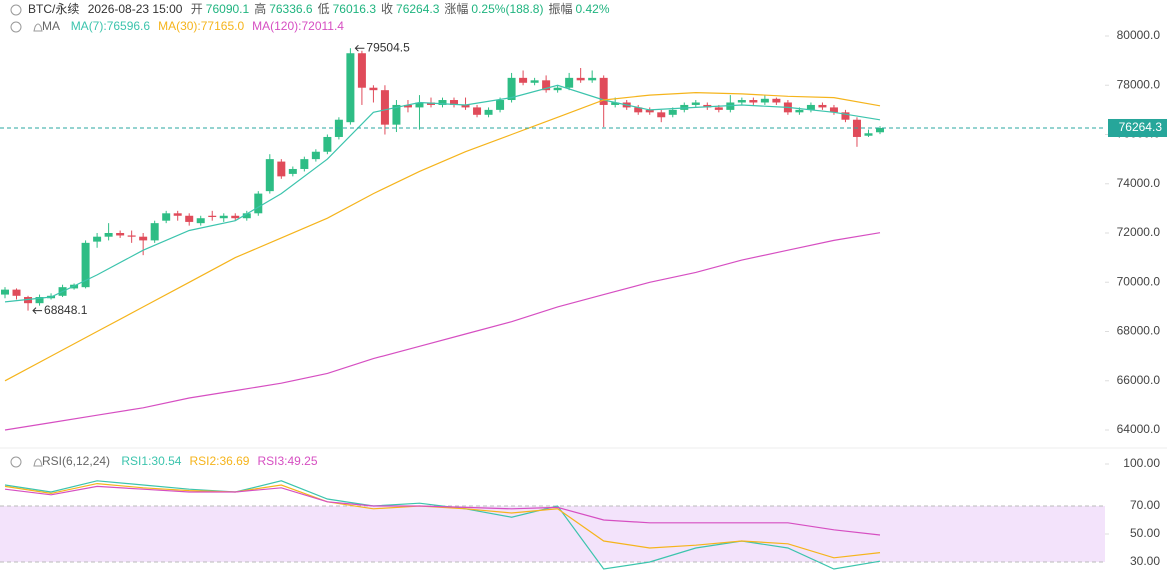  Describe the element at coordinates (507, 9) in the screenshot. I see `field-value: 0.25%(188.8)` at that location.